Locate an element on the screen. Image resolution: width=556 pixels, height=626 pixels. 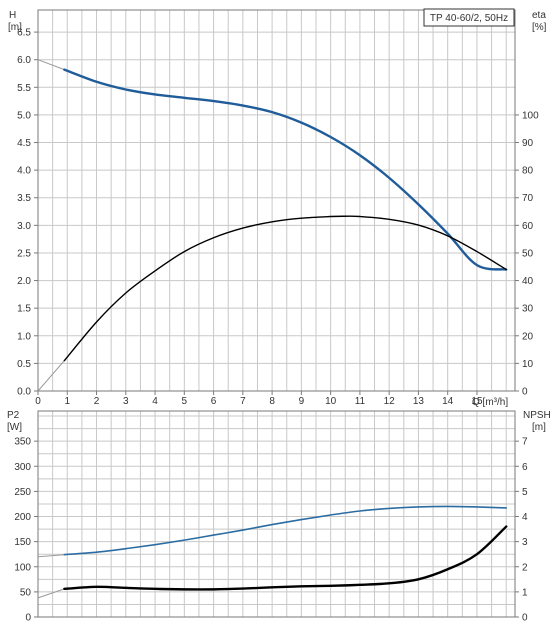
x-tick-label: 6 is located at coordinates (214, 401).